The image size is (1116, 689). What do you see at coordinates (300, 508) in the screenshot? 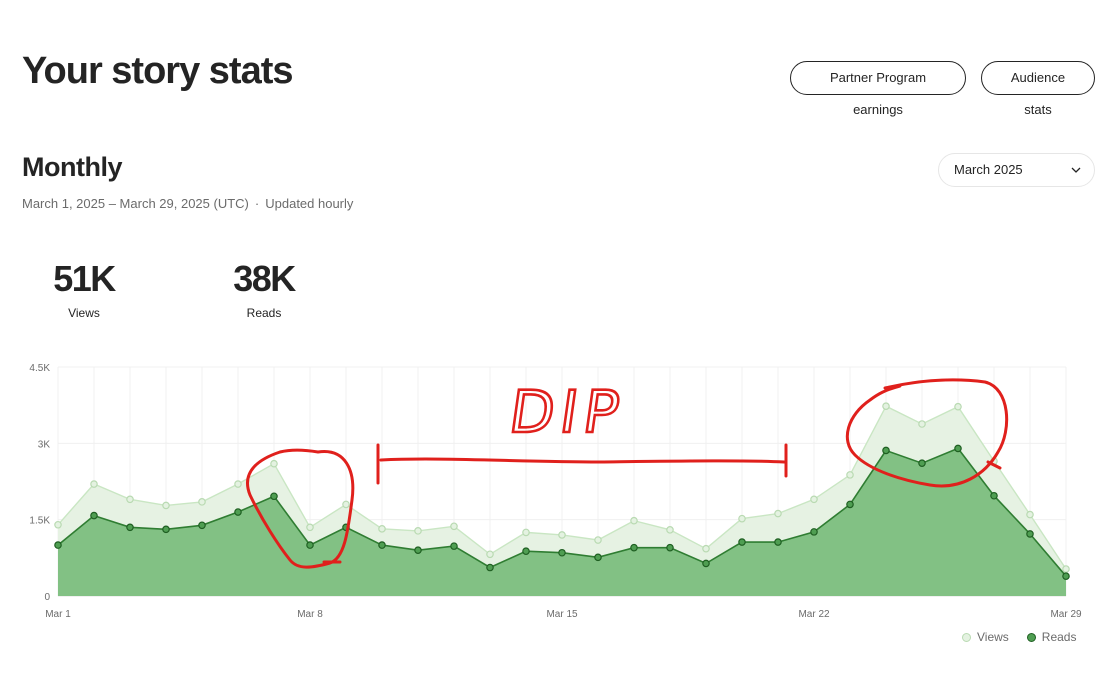
I see `annotation-circle-left` at bounding box center [300, 508].